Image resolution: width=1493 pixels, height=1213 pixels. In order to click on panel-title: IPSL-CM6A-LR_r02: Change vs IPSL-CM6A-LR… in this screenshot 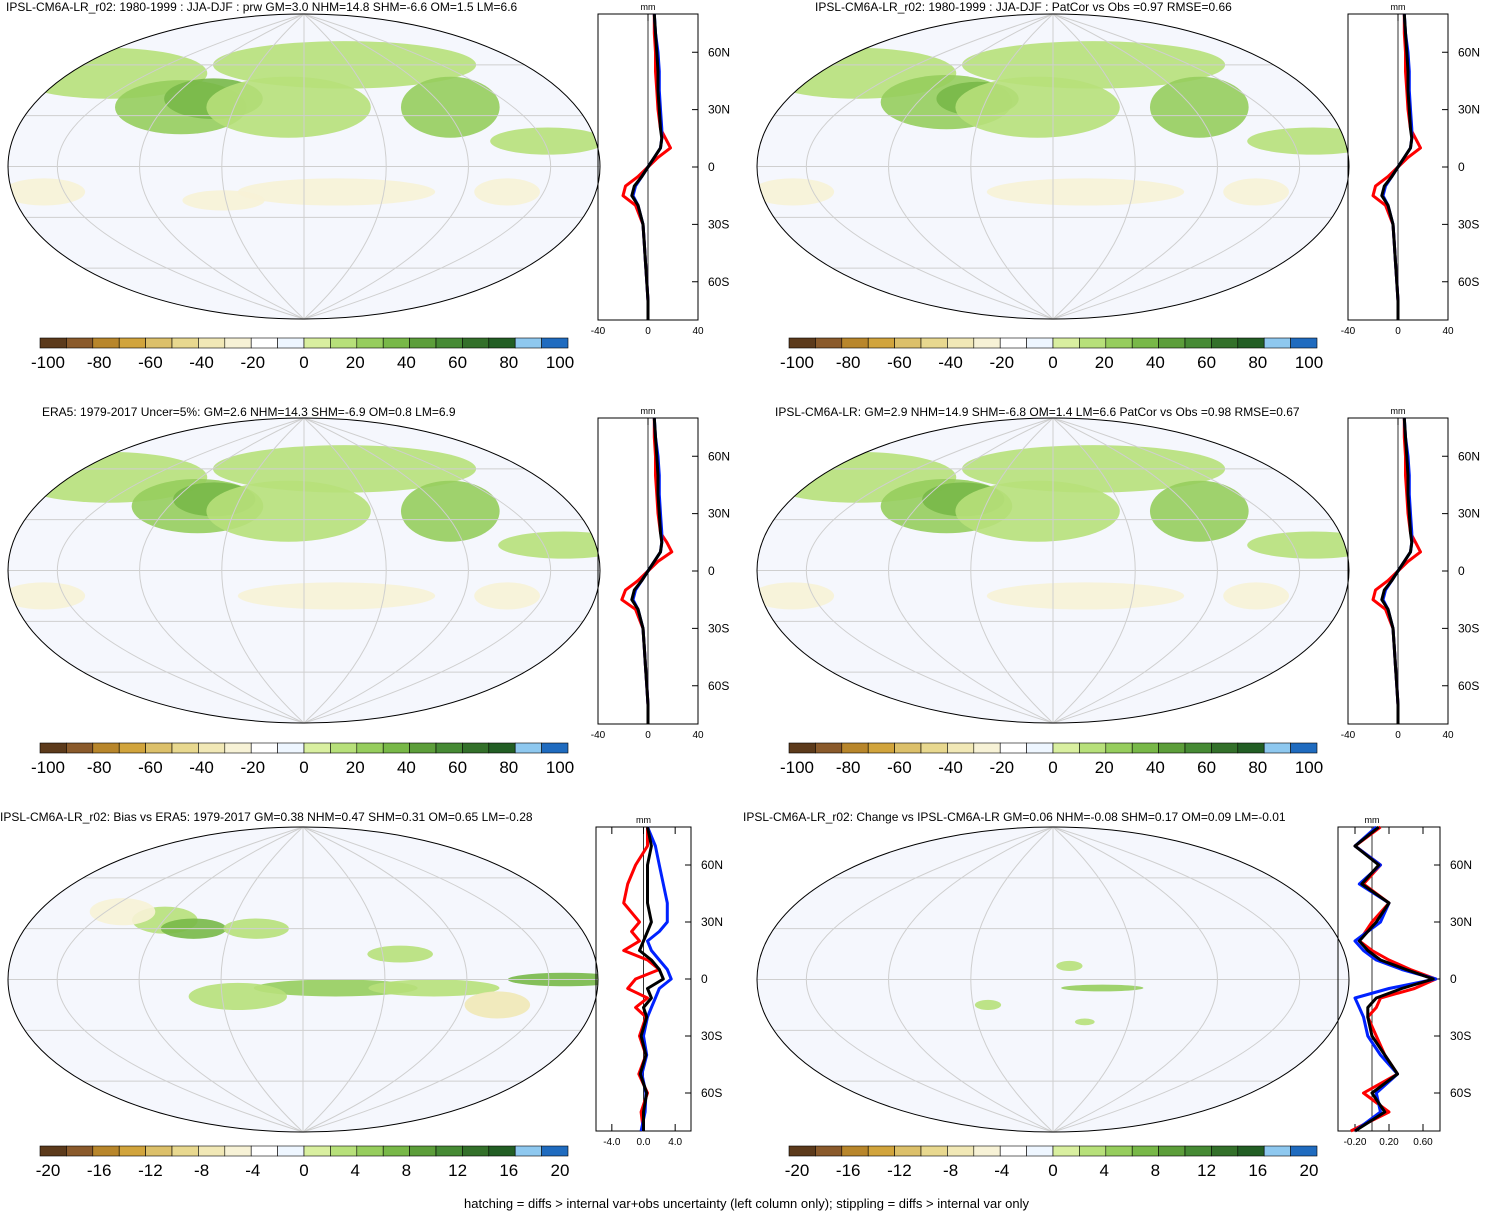, I will do `click(1014, 817)`.